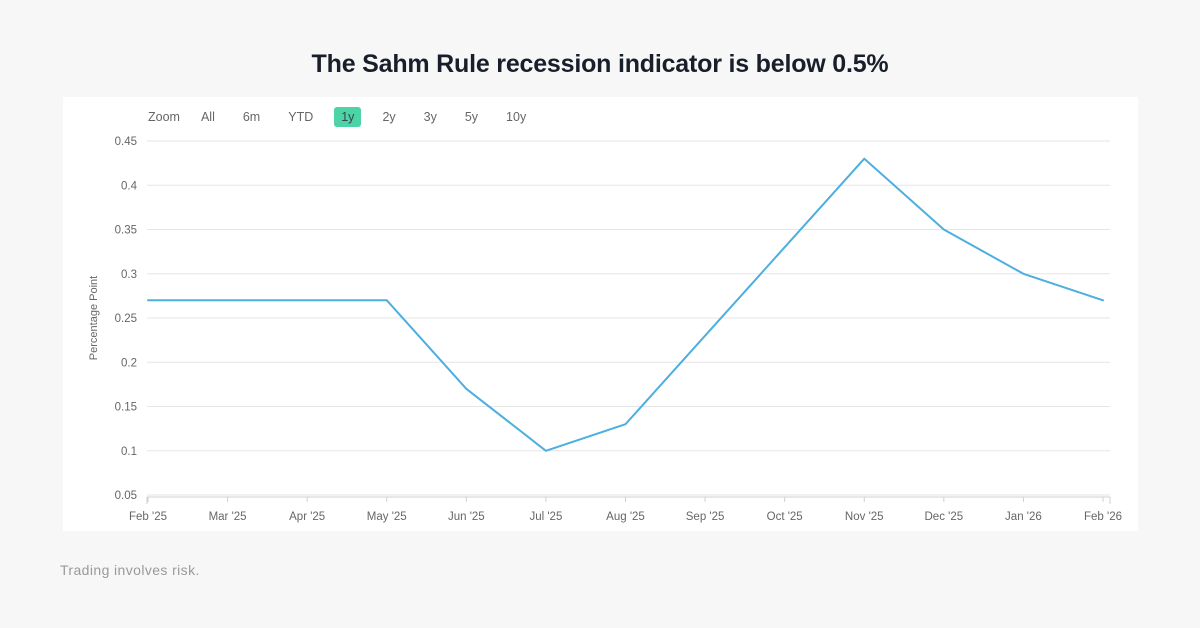 This screenshot has width=1200, height=628. Describe the element at coordinates (228, 517) in the screenshot. I see `x-axis-tick-label: Mar '25` at that location.